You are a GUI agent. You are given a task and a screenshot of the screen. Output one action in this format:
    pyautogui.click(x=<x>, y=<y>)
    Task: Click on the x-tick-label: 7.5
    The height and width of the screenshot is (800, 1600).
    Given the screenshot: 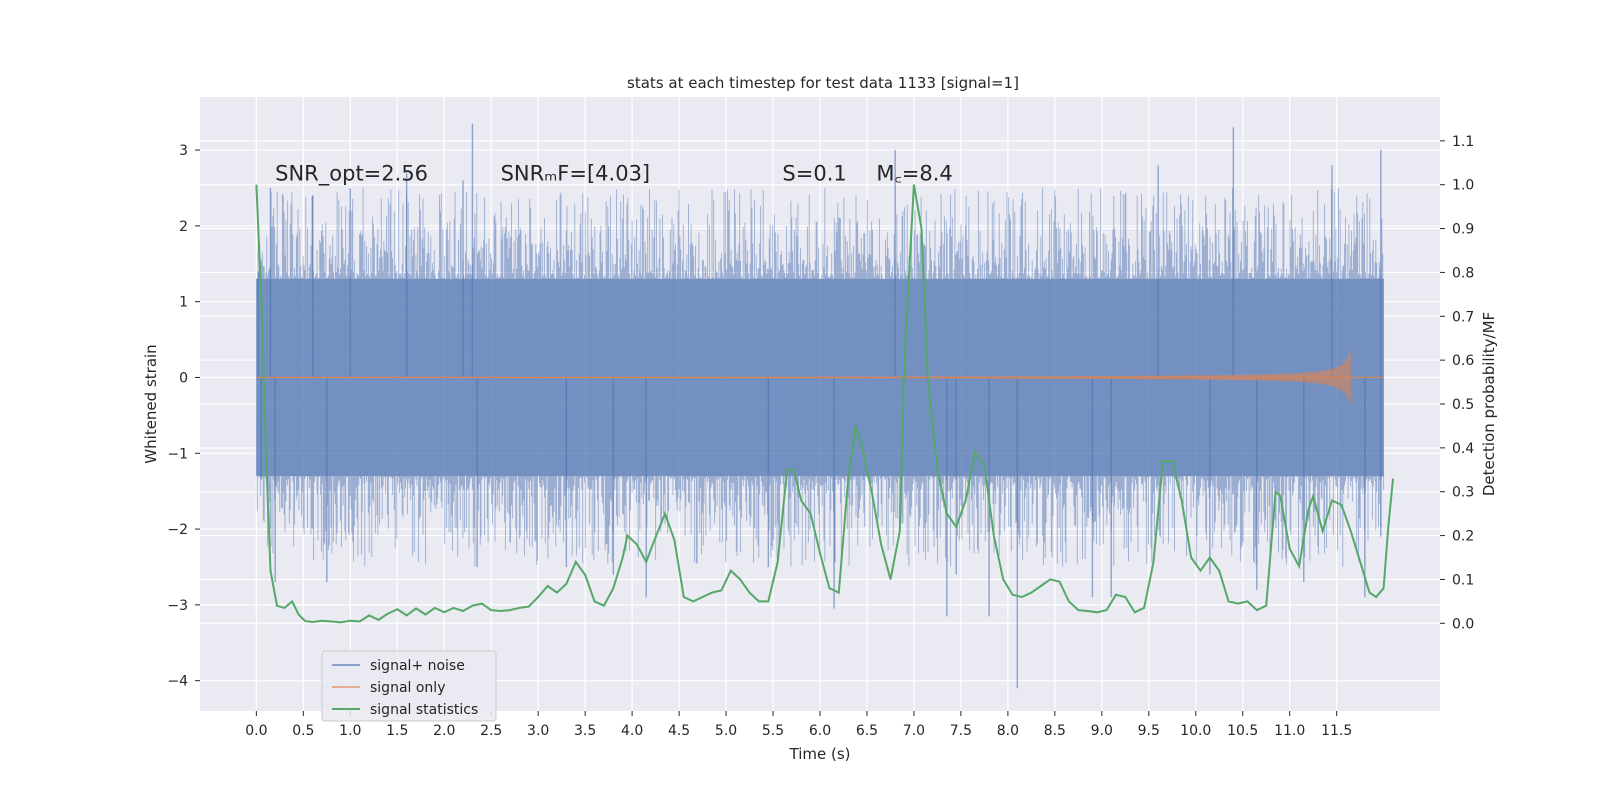 What is the action you would take?
    pyautogui.click(x=961, y=731)
    